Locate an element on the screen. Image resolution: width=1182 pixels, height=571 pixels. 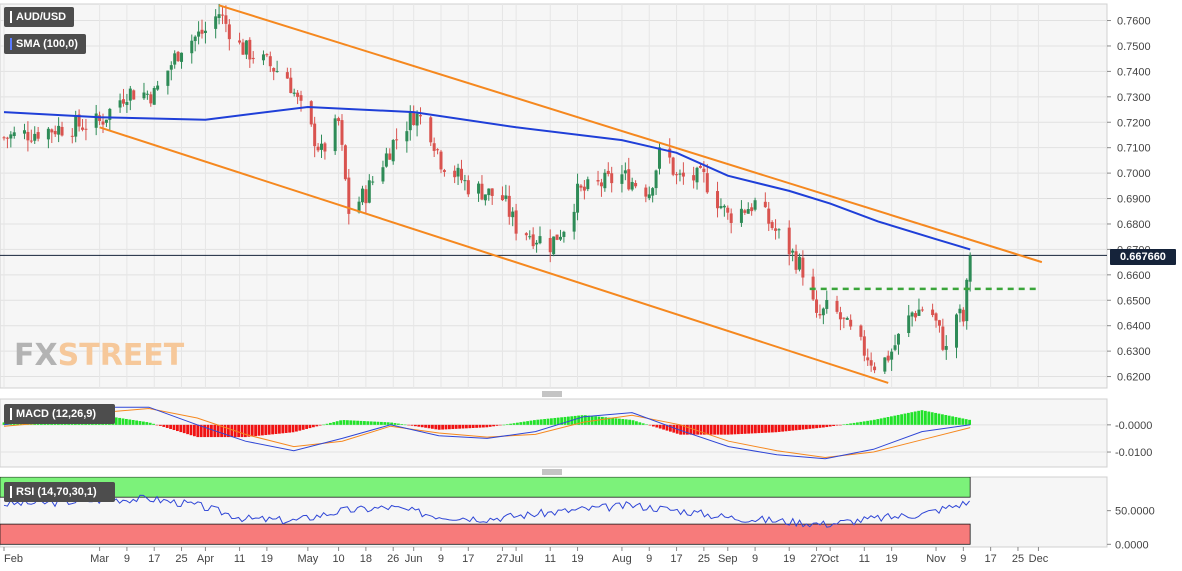
rsi-line is located at coordinates (486, 511).